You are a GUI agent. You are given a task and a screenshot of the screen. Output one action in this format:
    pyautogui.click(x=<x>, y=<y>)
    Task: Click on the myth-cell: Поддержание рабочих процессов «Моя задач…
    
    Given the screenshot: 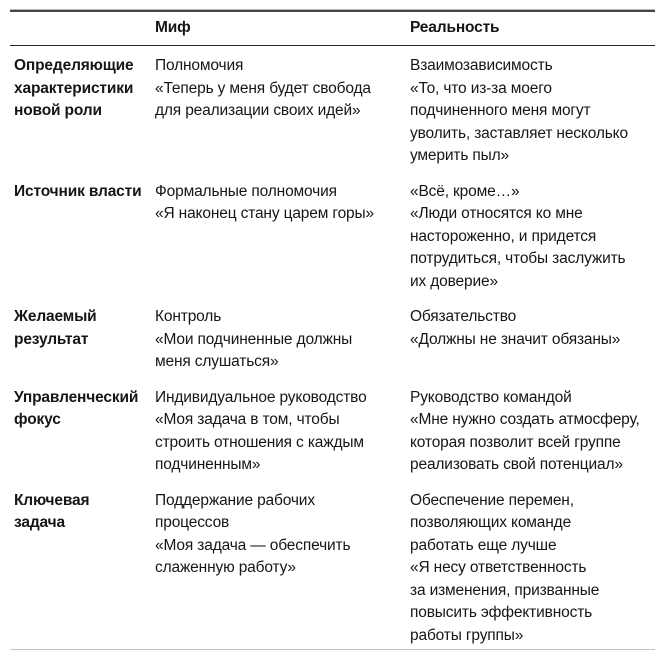 What is the action you would take?
    pyautogui.click(x=253, y=534)
    